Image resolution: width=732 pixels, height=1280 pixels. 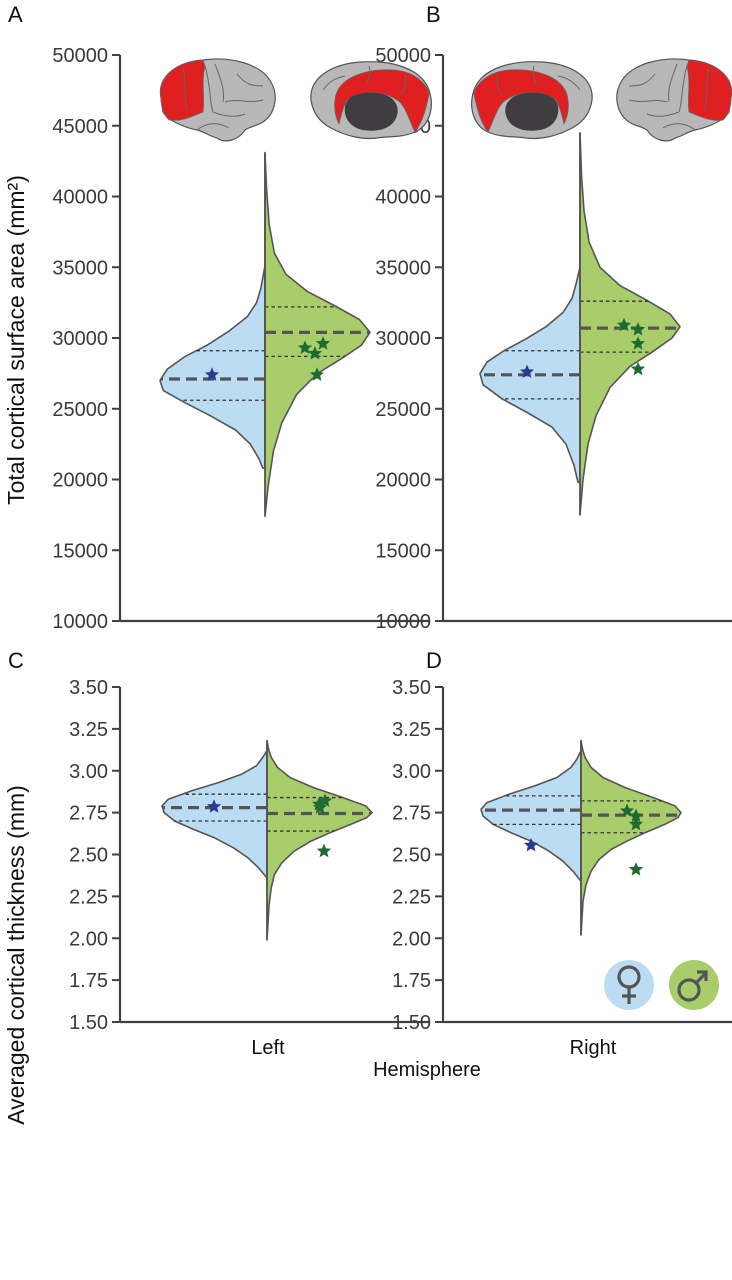 I want to click on panel-letter: A, so click(x=15, y=14).